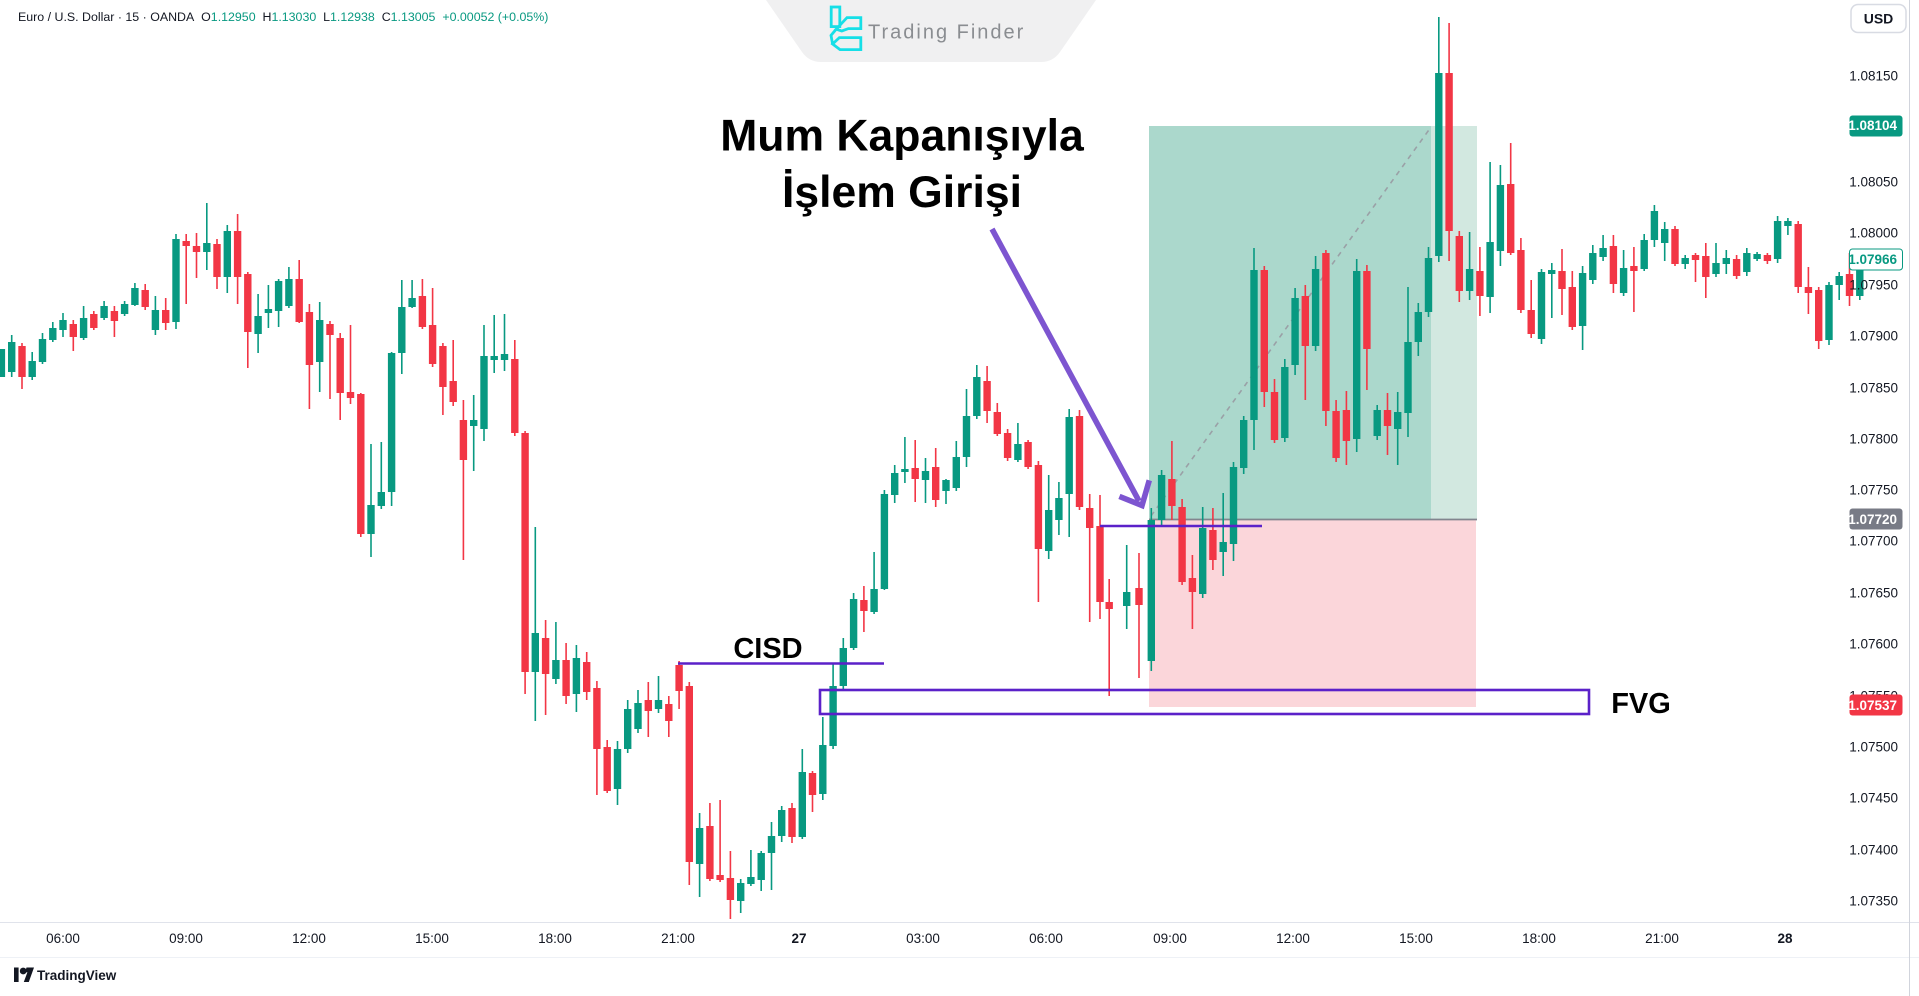 The height and width of the screenshot is (996, 1919). Describe the element at coordinates (902, 136) in the screenshot. I see `svg-text: Mum Kapanışıyla` at that location.